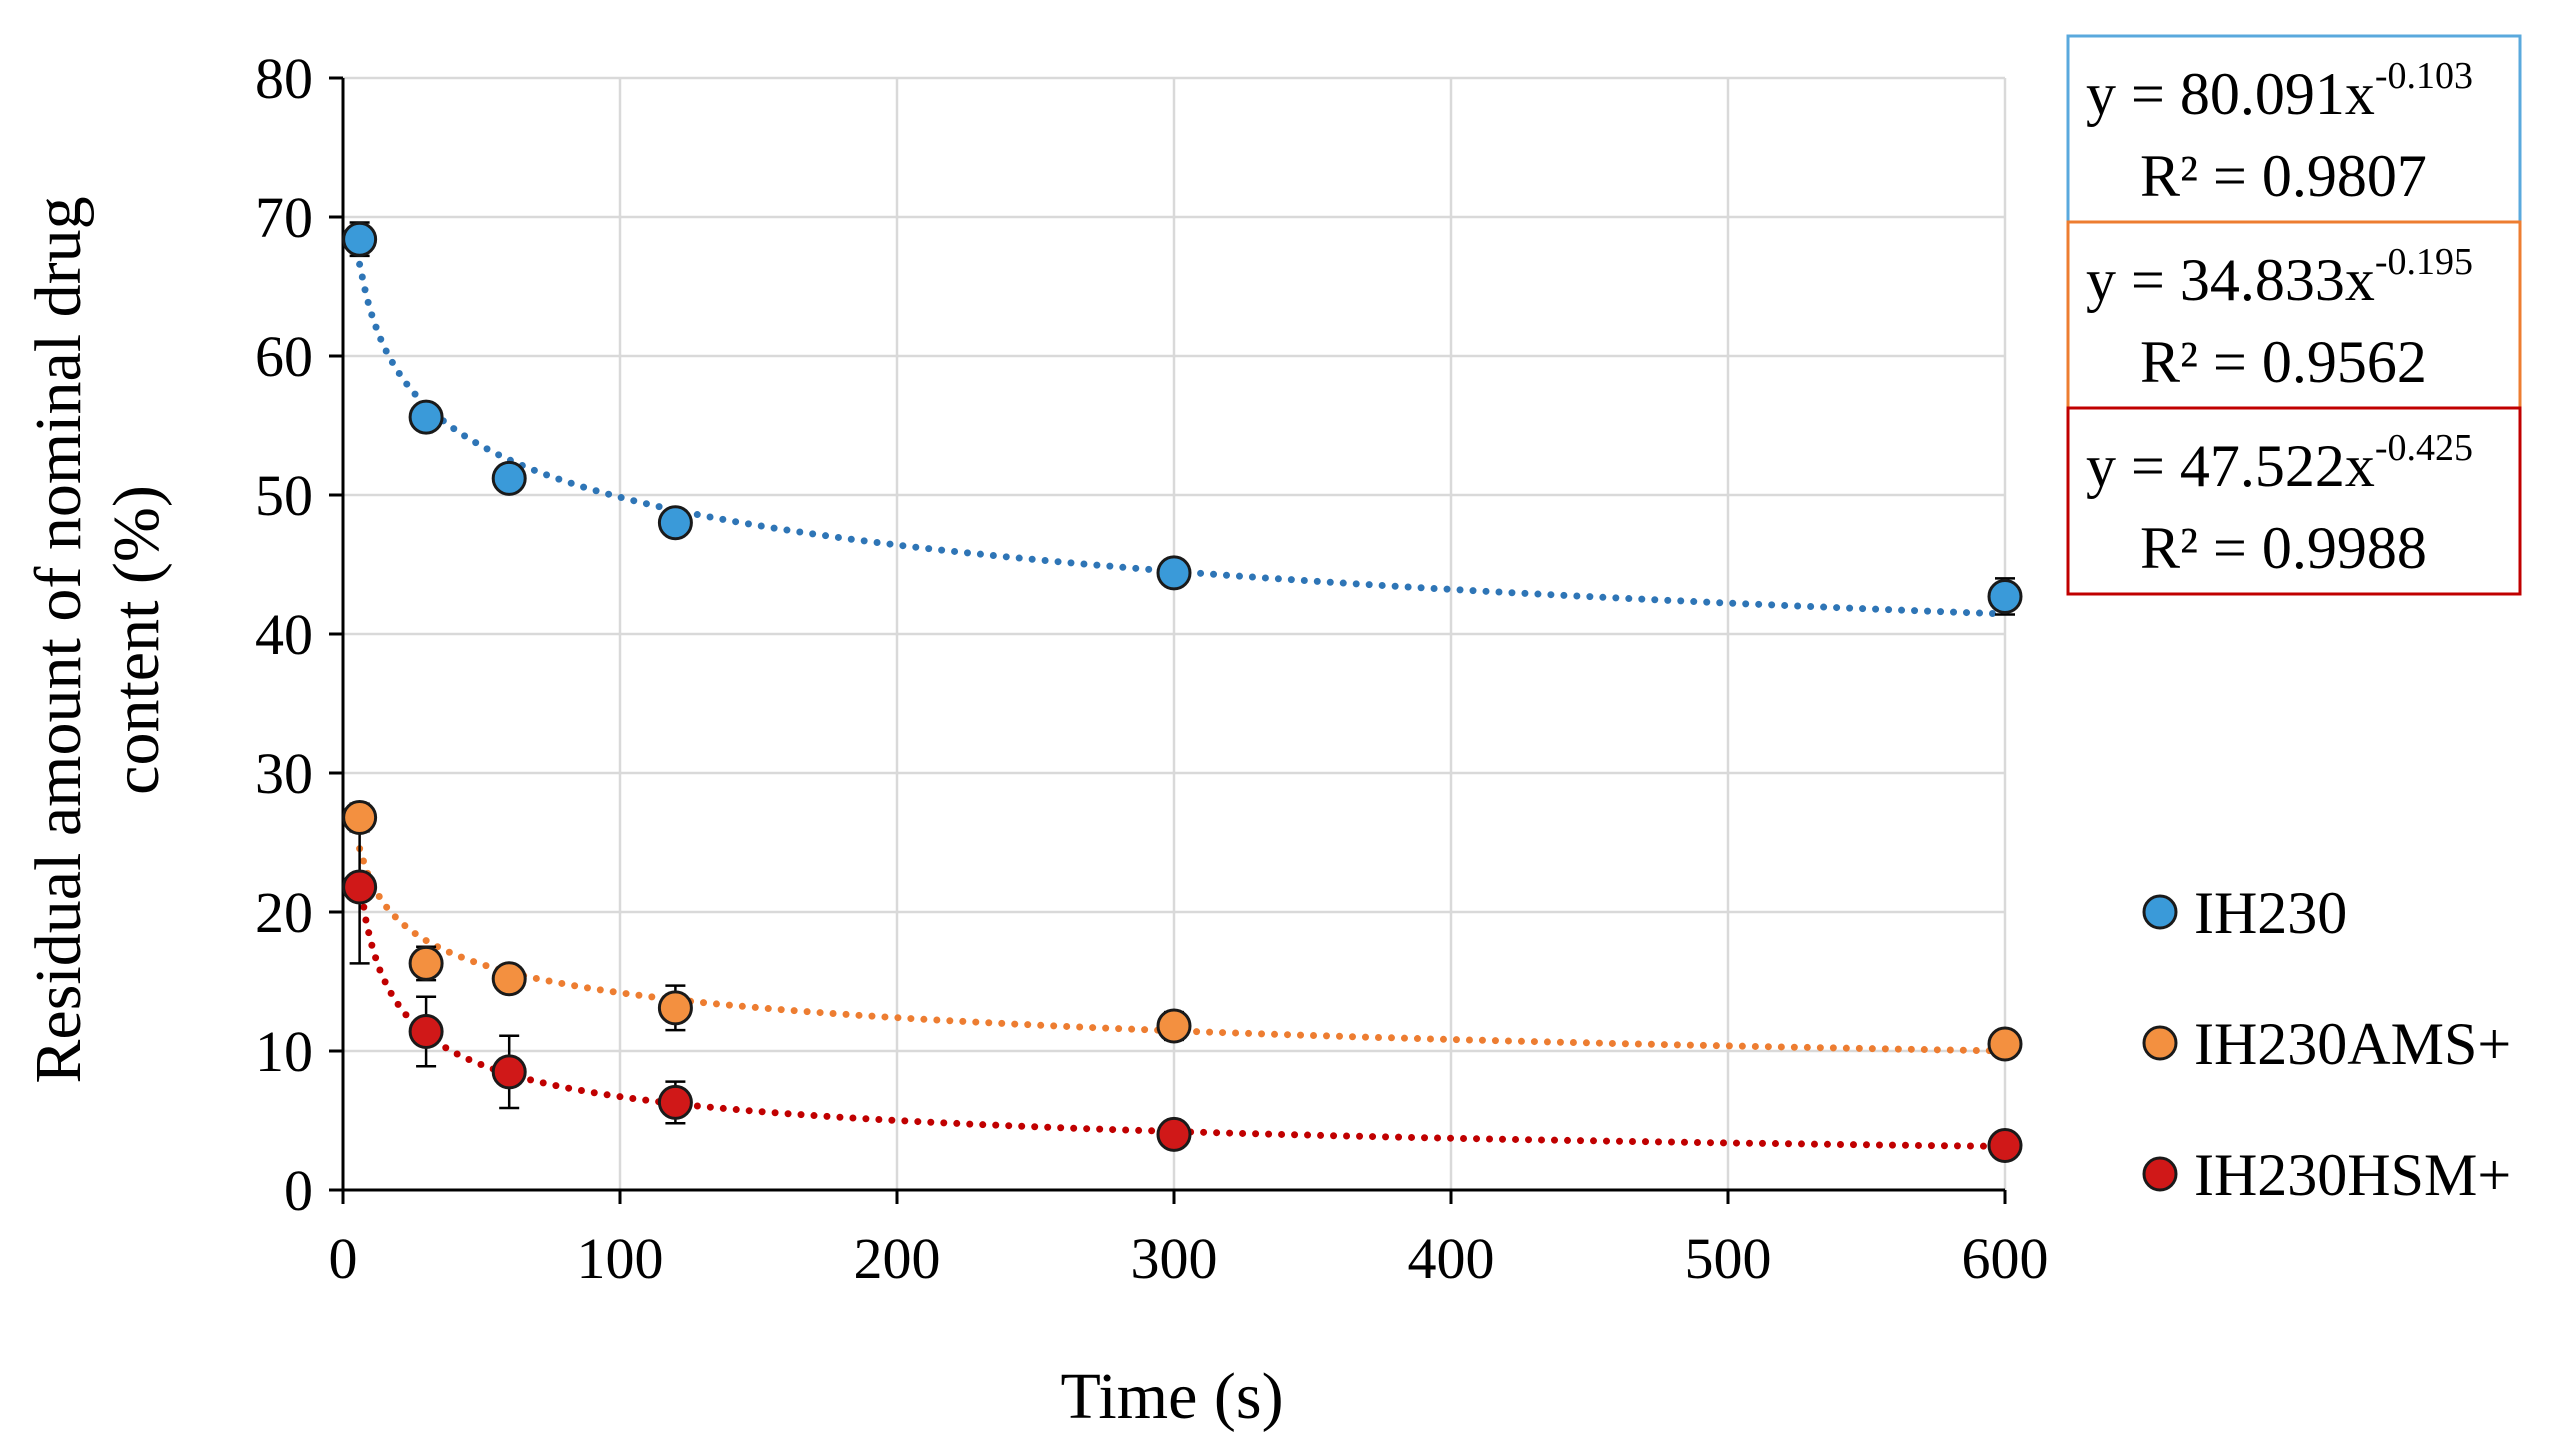 The height and width of the screenshot is (1455, 2559). Describe the element at coordinates (2294, 315) in the screenshot. I see `equation-box-ih230ams-` at that location.